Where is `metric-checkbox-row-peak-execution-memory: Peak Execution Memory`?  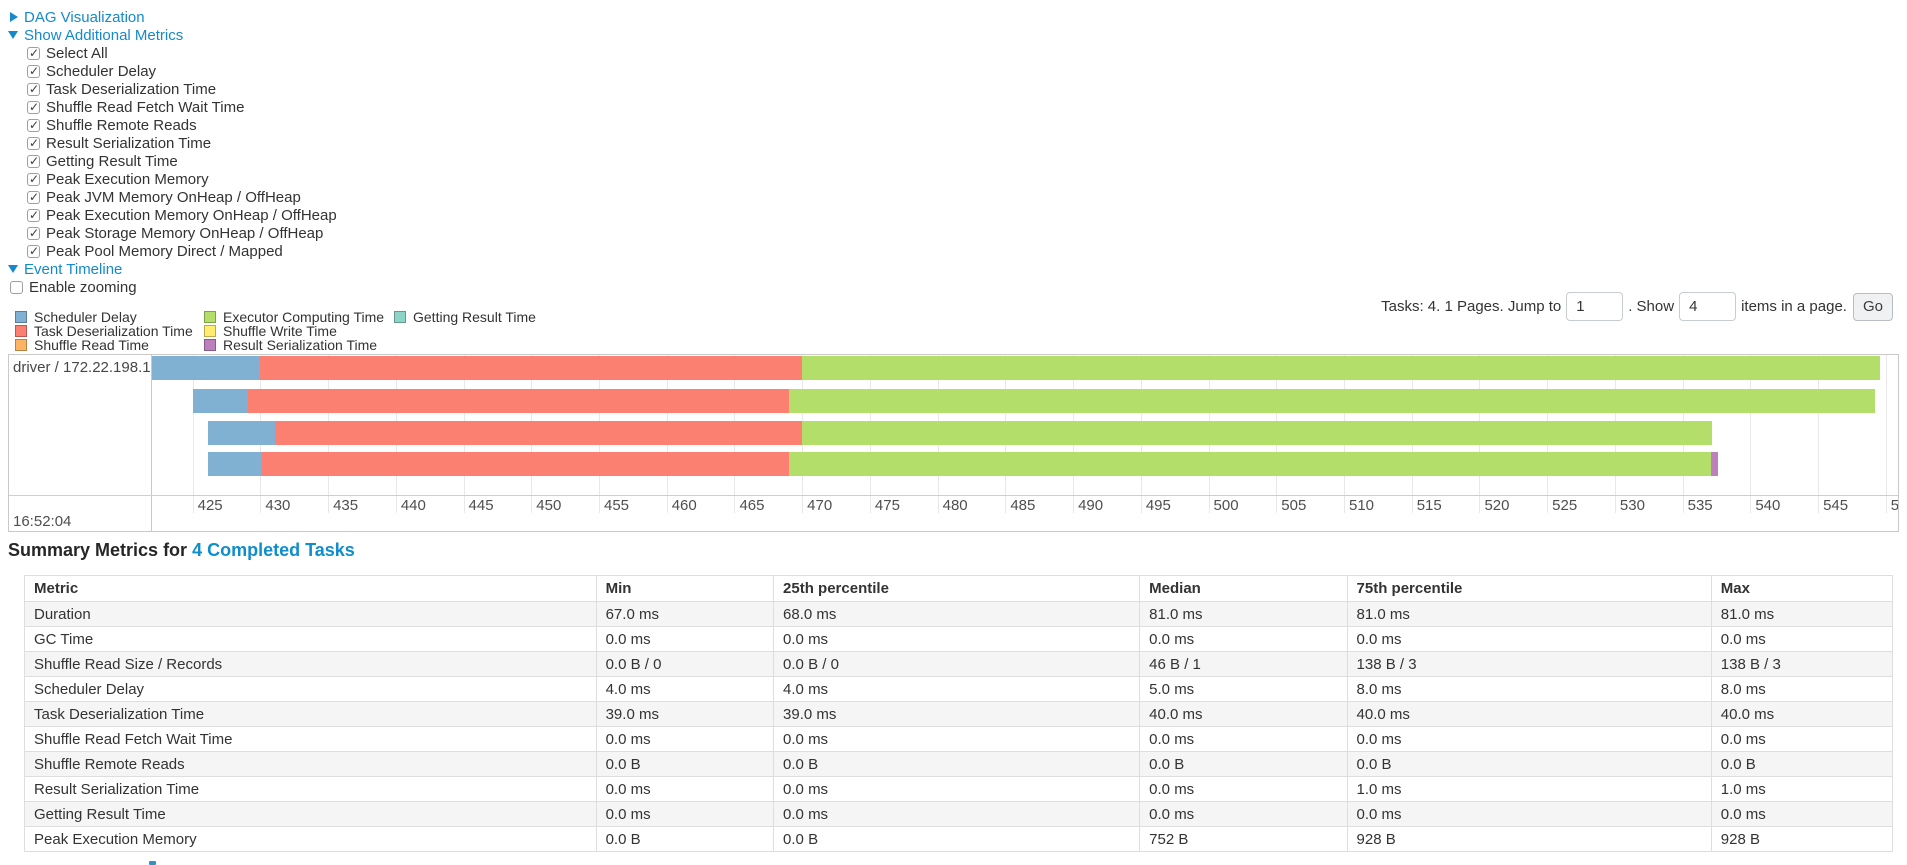 metric-checkbox-row-peak-execution-memory: Peak Execution Memory is located at coordinates (172, 179).